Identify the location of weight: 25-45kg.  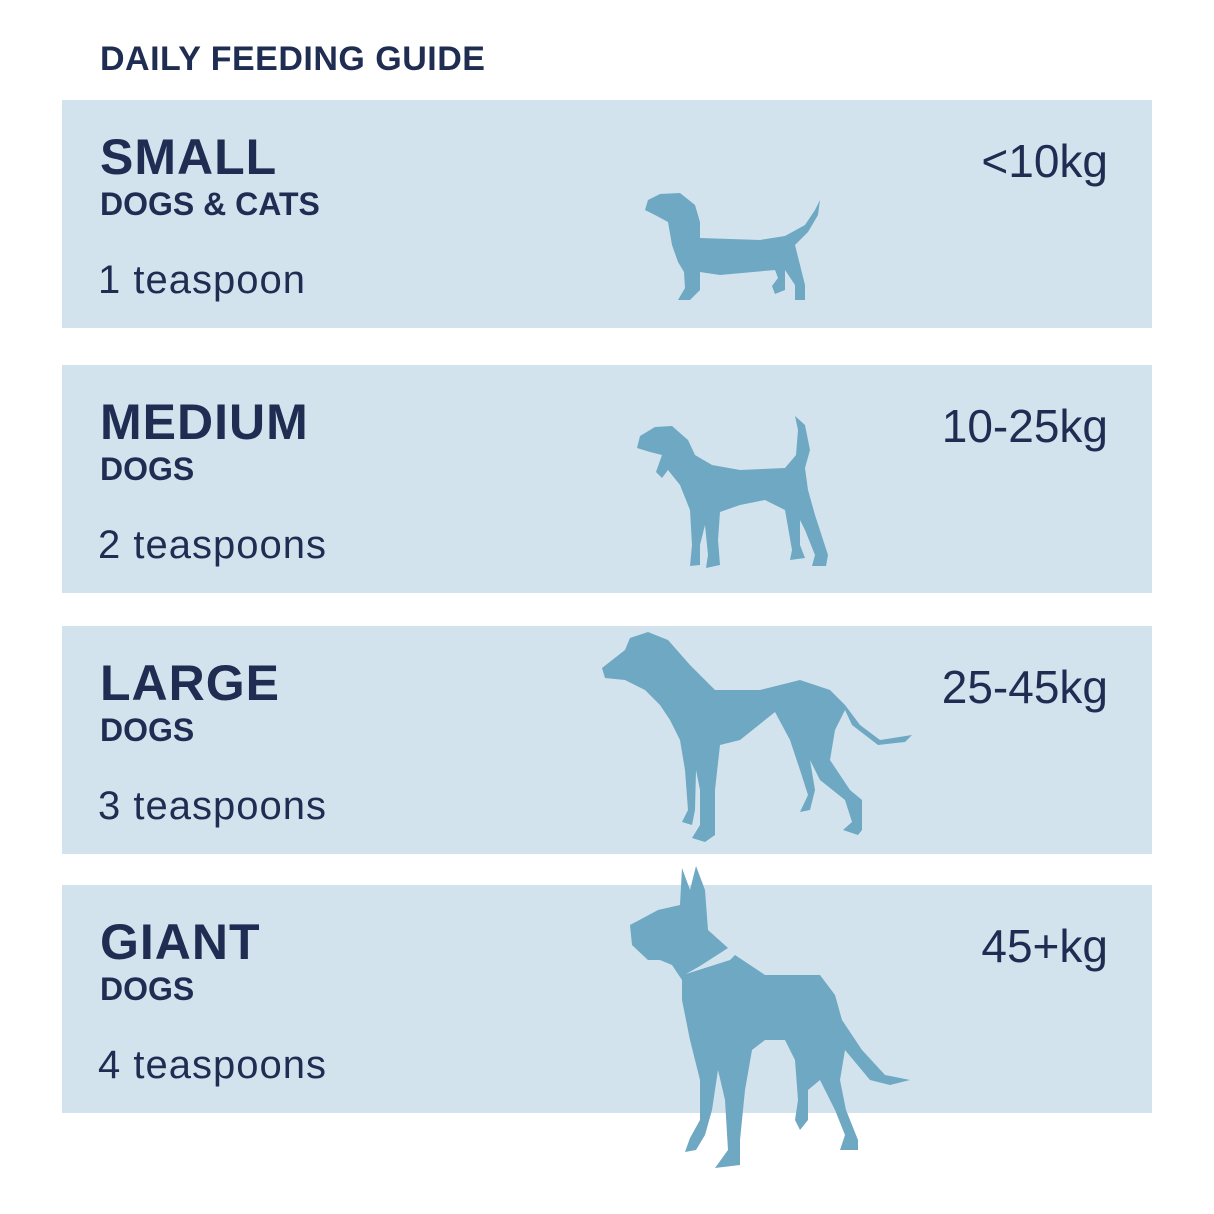
(1024, 687).